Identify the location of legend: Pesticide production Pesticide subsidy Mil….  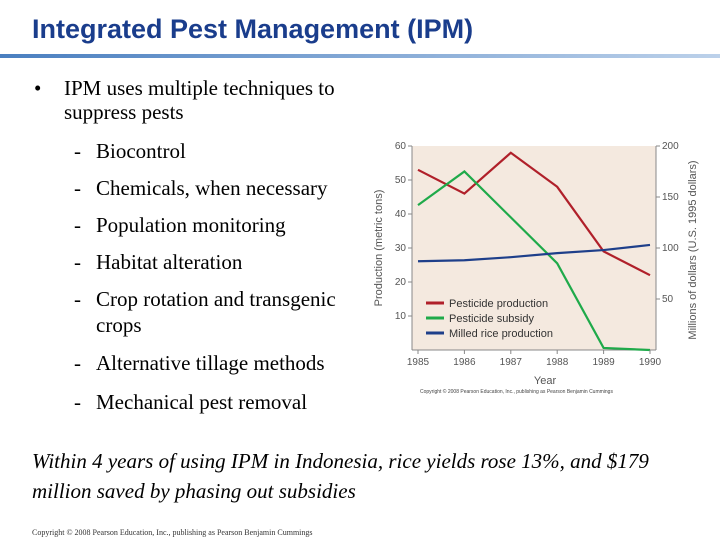
(489, 319).